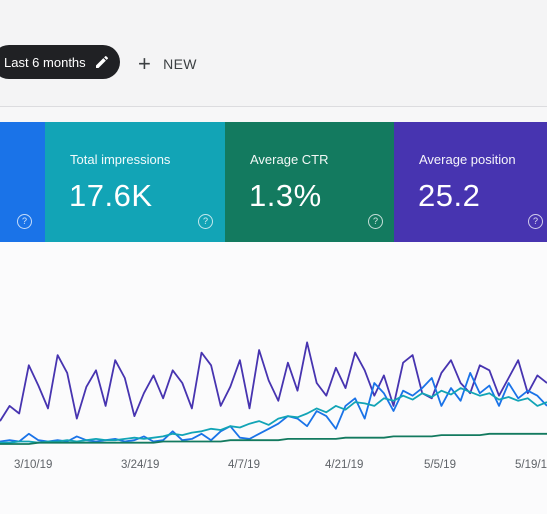 The image size is (547, 514). I want to click on x-tick-label: 5/5/19, so click(440, 465).